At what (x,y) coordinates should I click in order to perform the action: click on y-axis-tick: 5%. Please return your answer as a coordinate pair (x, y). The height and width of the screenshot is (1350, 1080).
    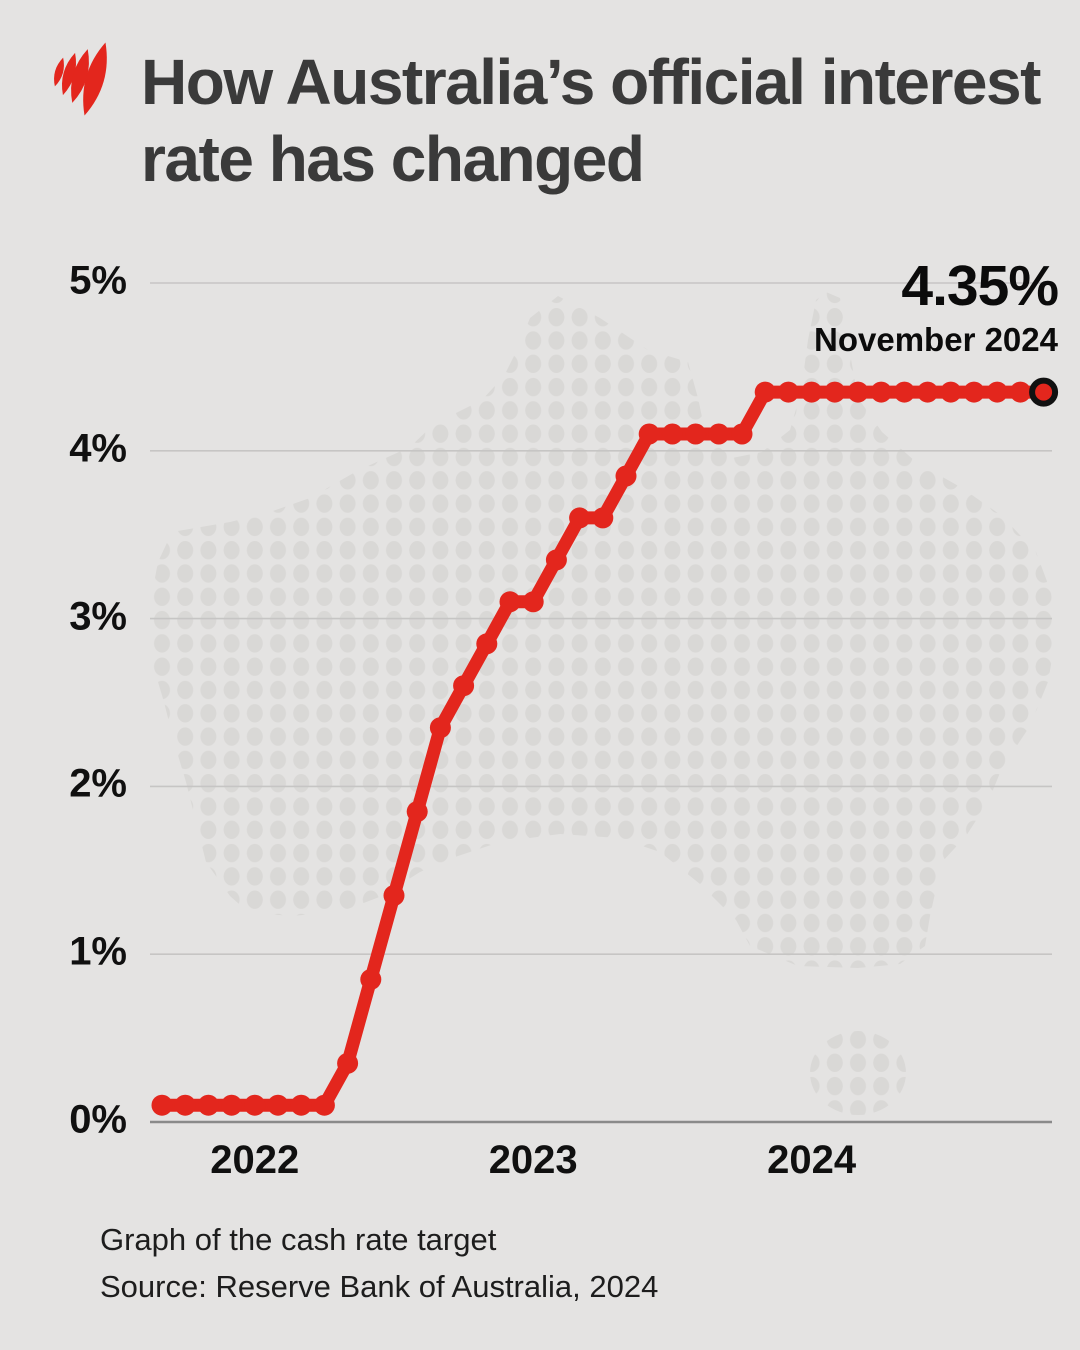
    Looking at the image, I should click on (98, 280).